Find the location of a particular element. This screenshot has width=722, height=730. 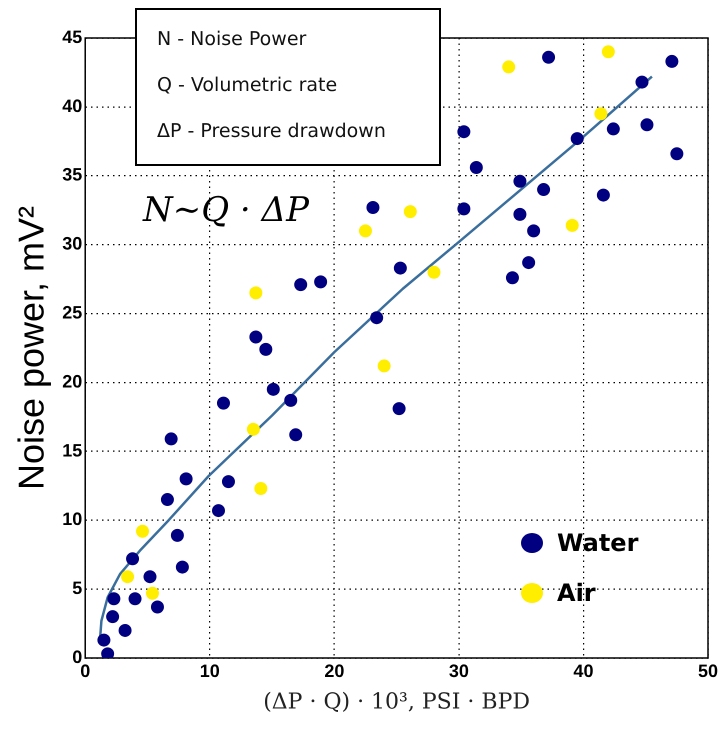

x-tick-label: 10 is located at coordinates (210, 670).